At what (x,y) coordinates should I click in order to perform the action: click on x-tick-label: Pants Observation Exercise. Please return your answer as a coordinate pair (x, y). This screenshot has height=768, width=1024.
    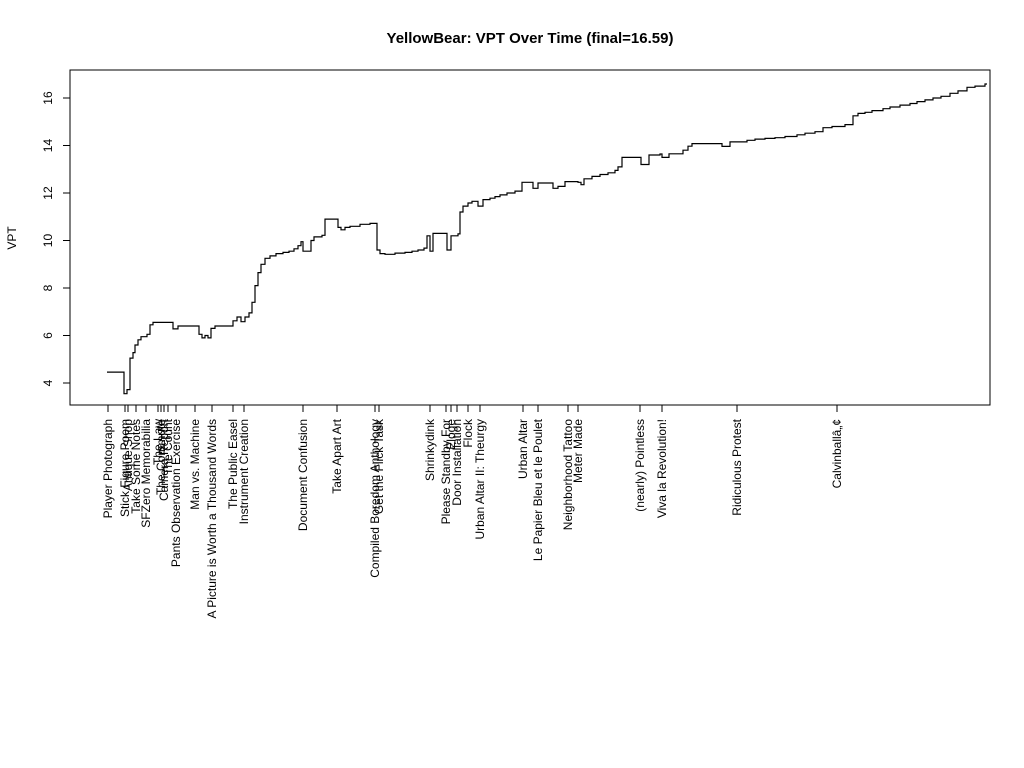
    Looking at the image, I should click on (176, 493).